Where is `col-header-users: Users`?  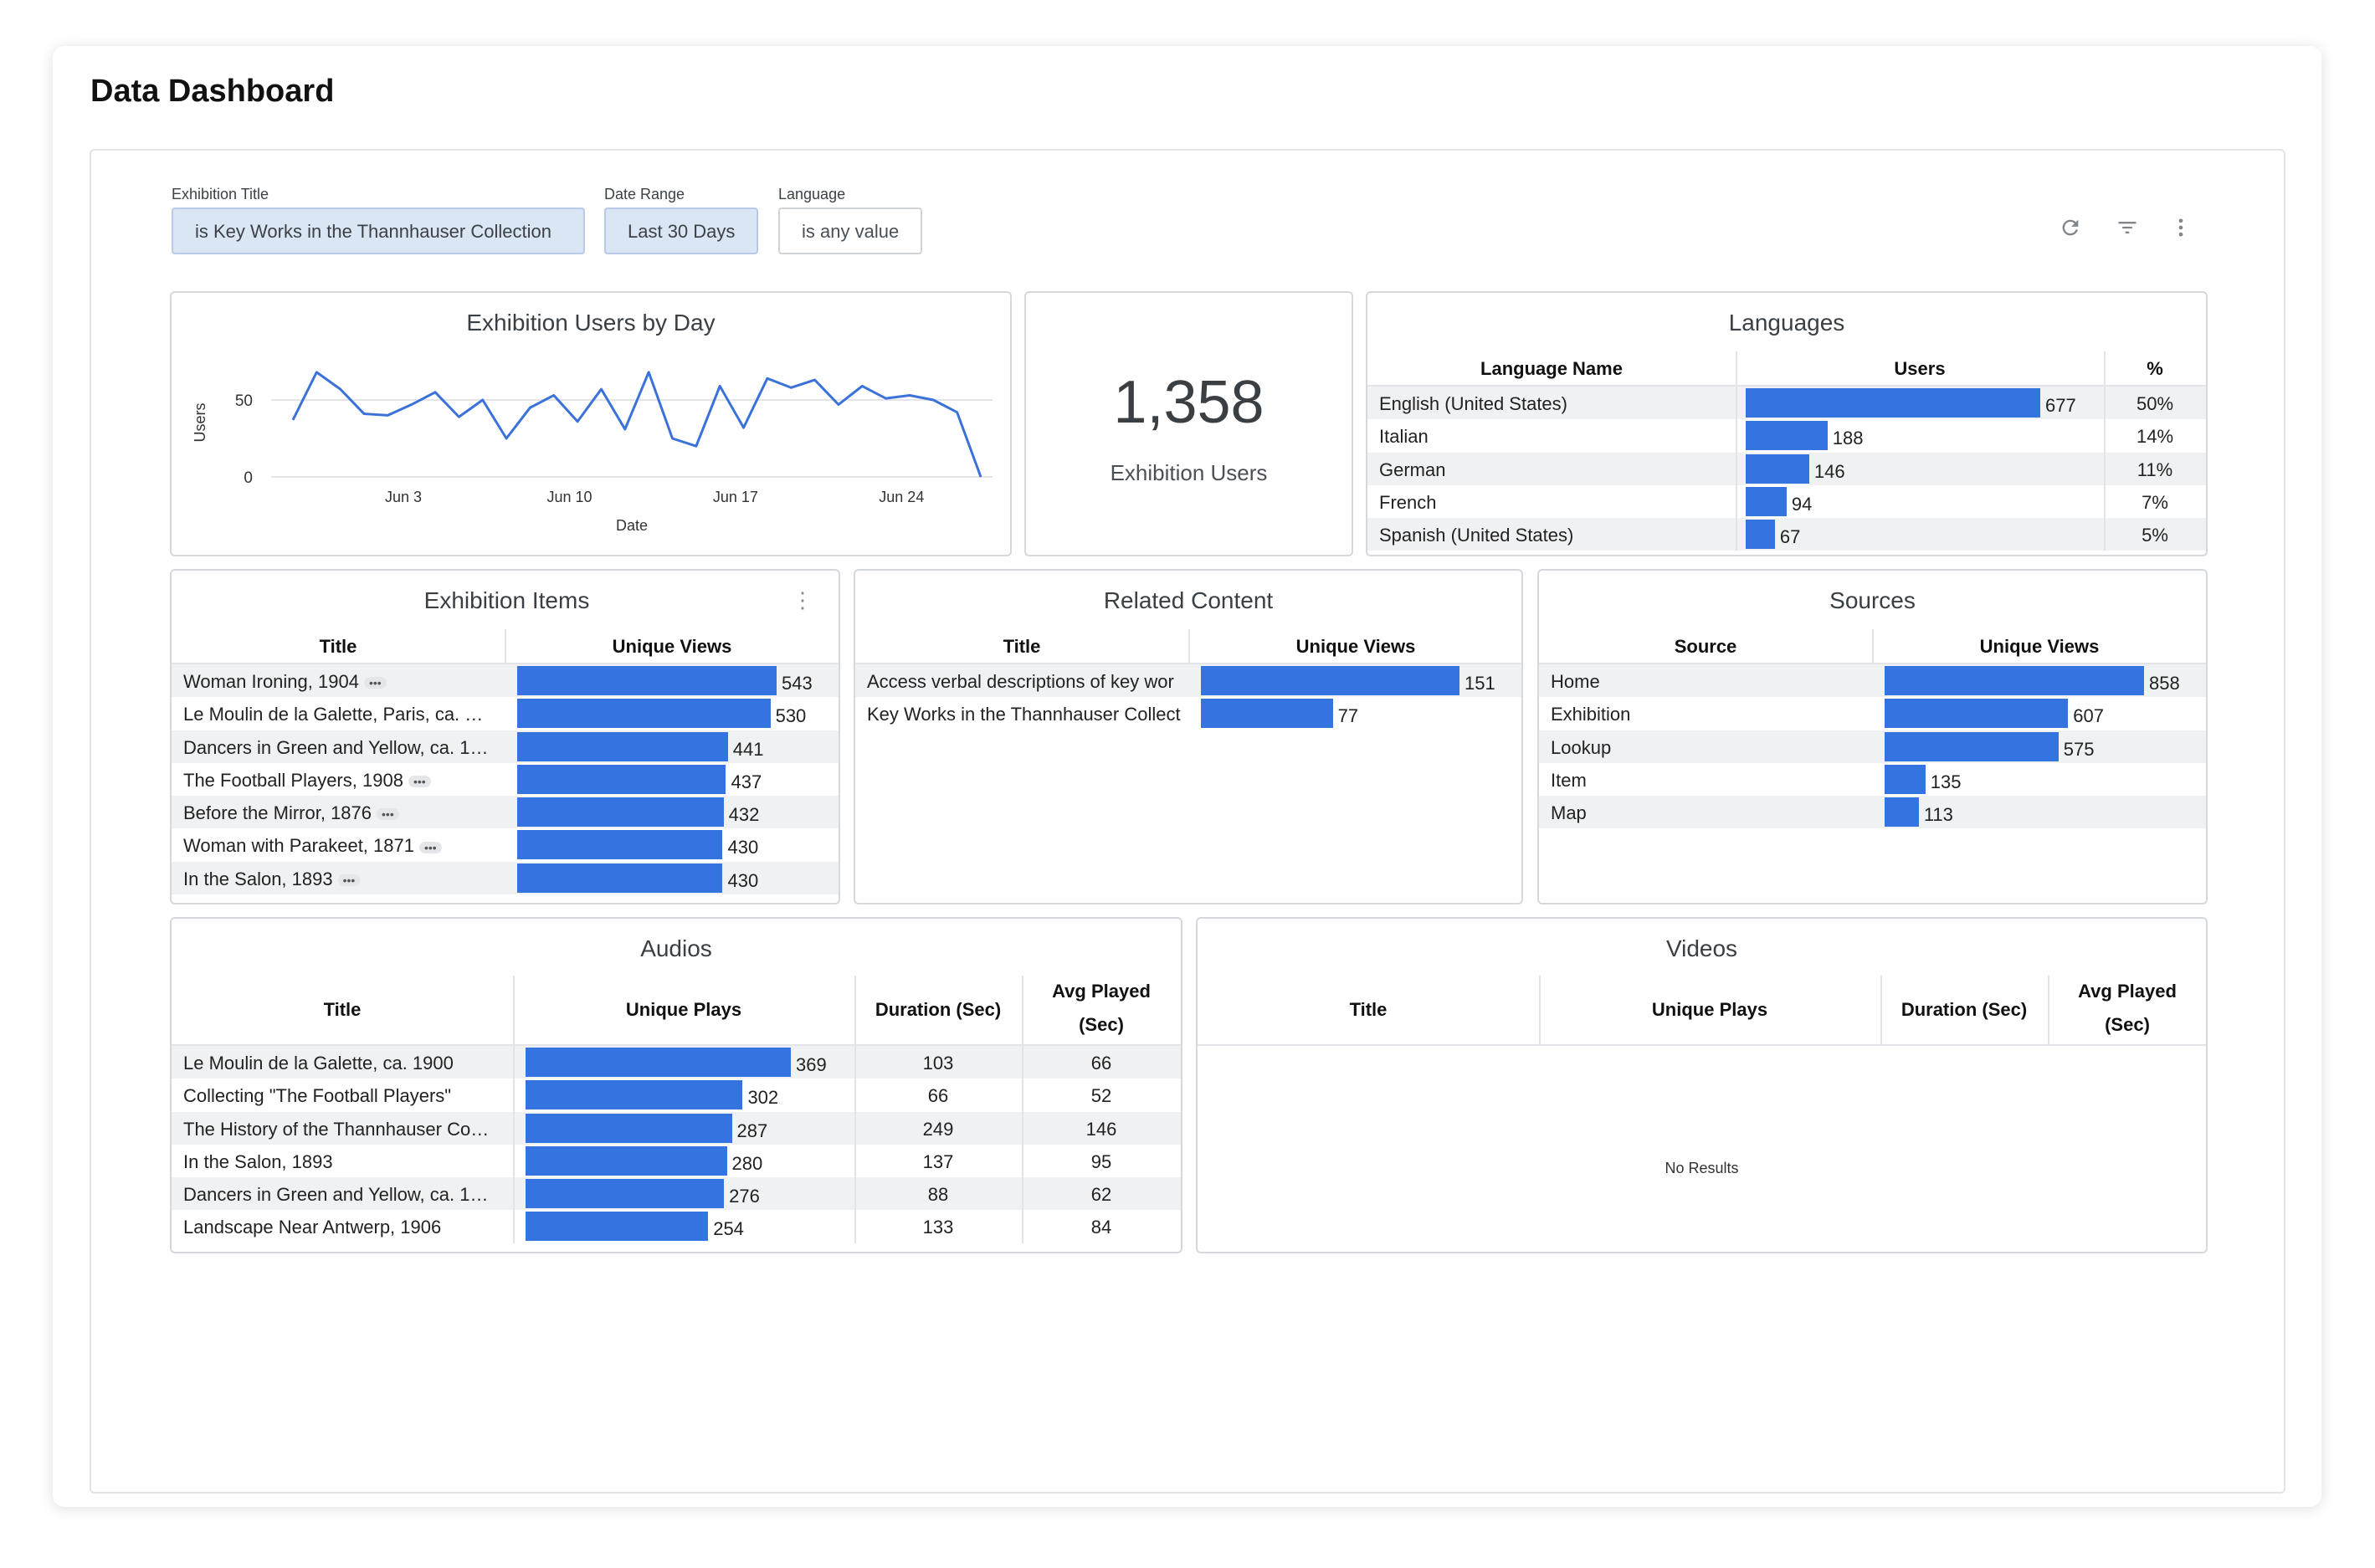 col-header-users: Users is located at coordinates (1920, 369).